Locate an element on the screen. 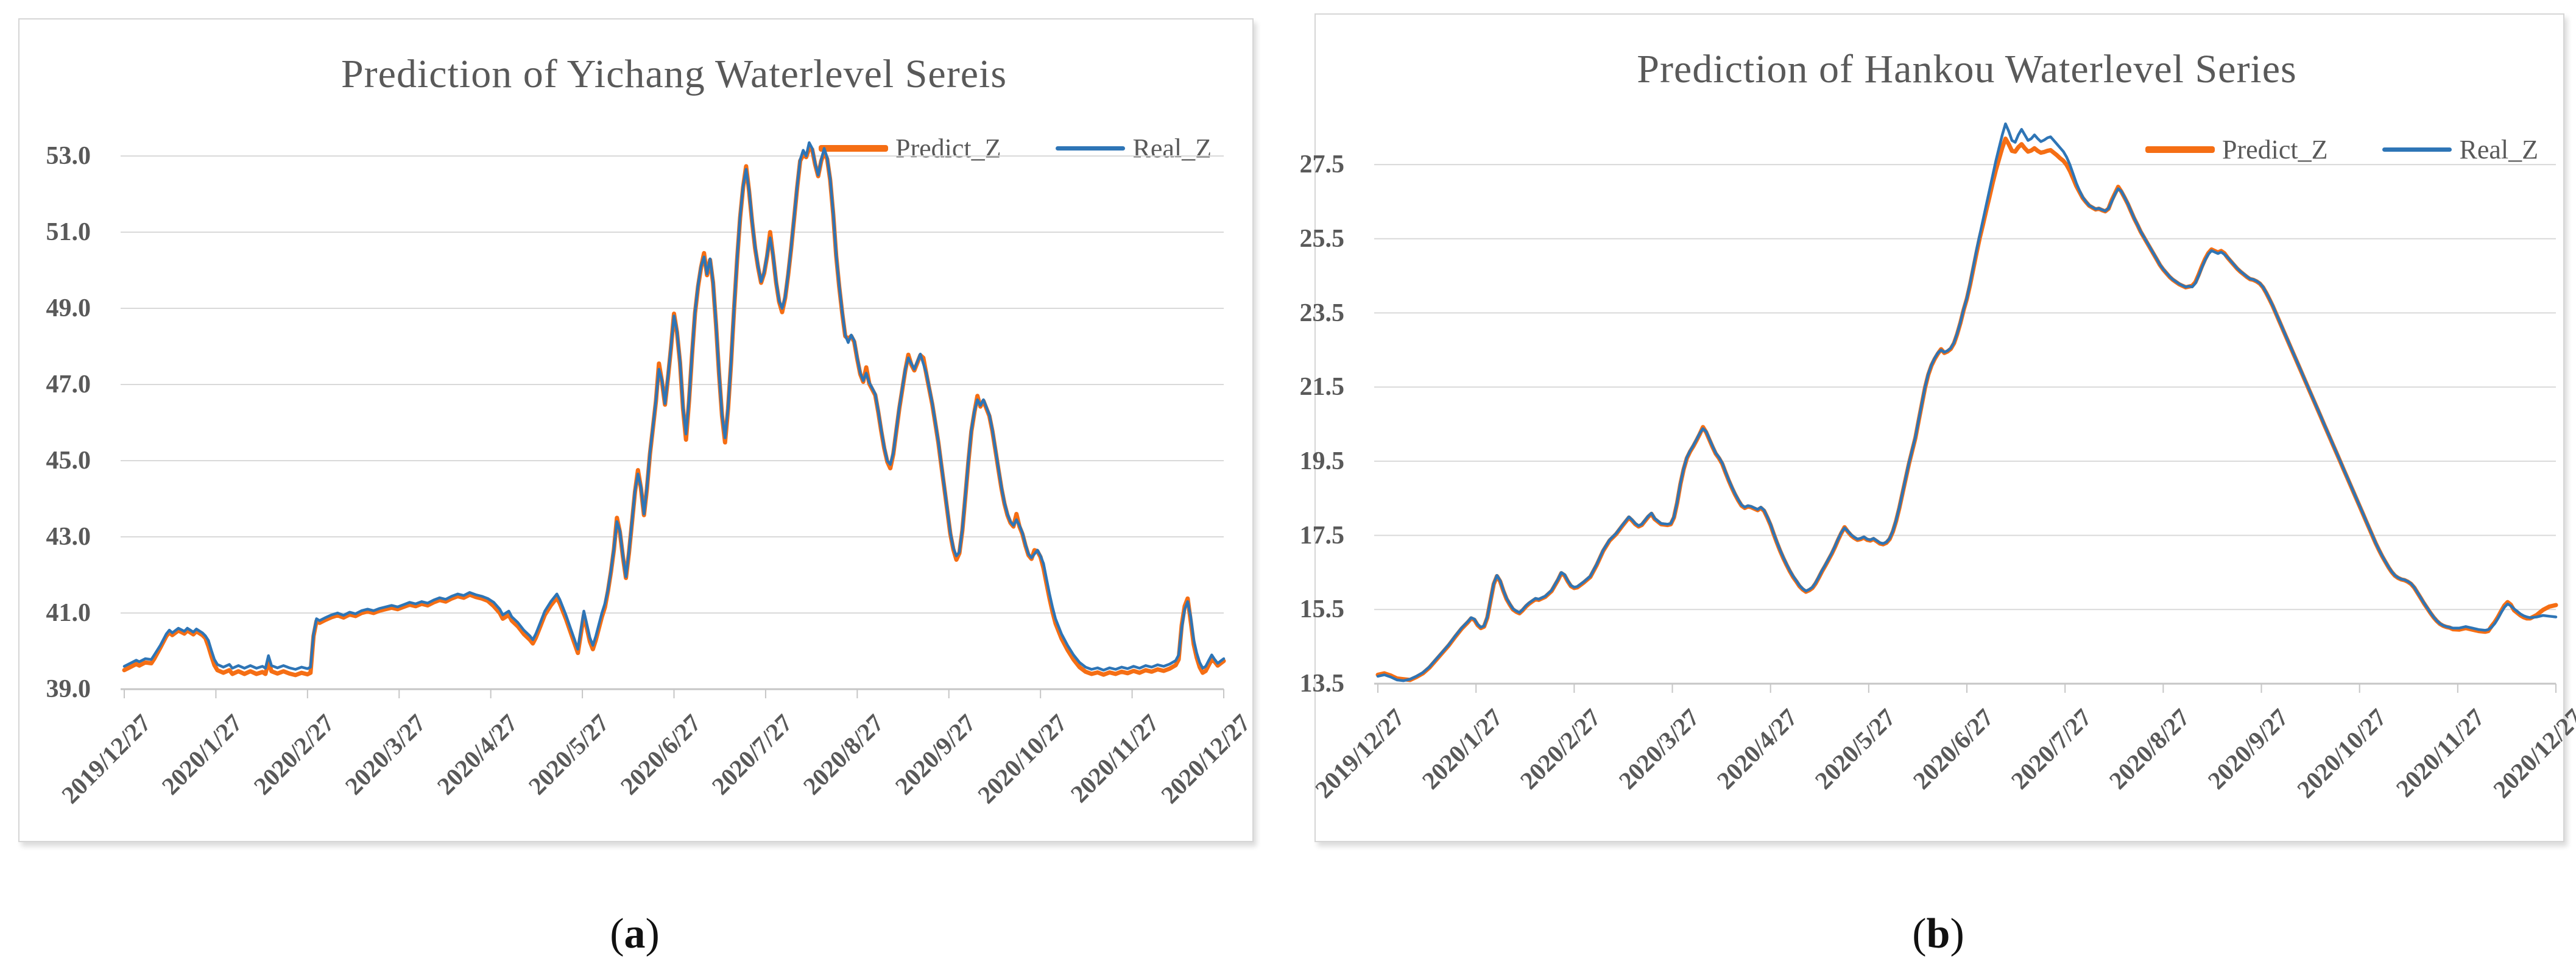  subfigure-caption-a: (a) is located at coordinates (635, 933).